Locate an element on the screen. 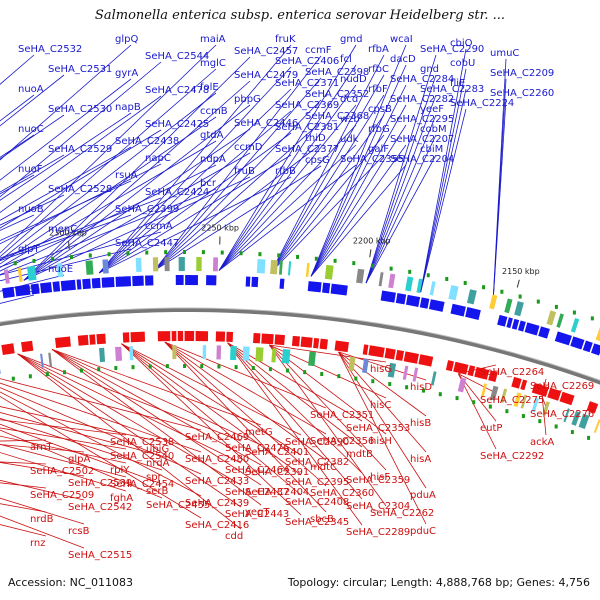  gene-label: SeHA_C2304 is located at coordinates (378, 506).